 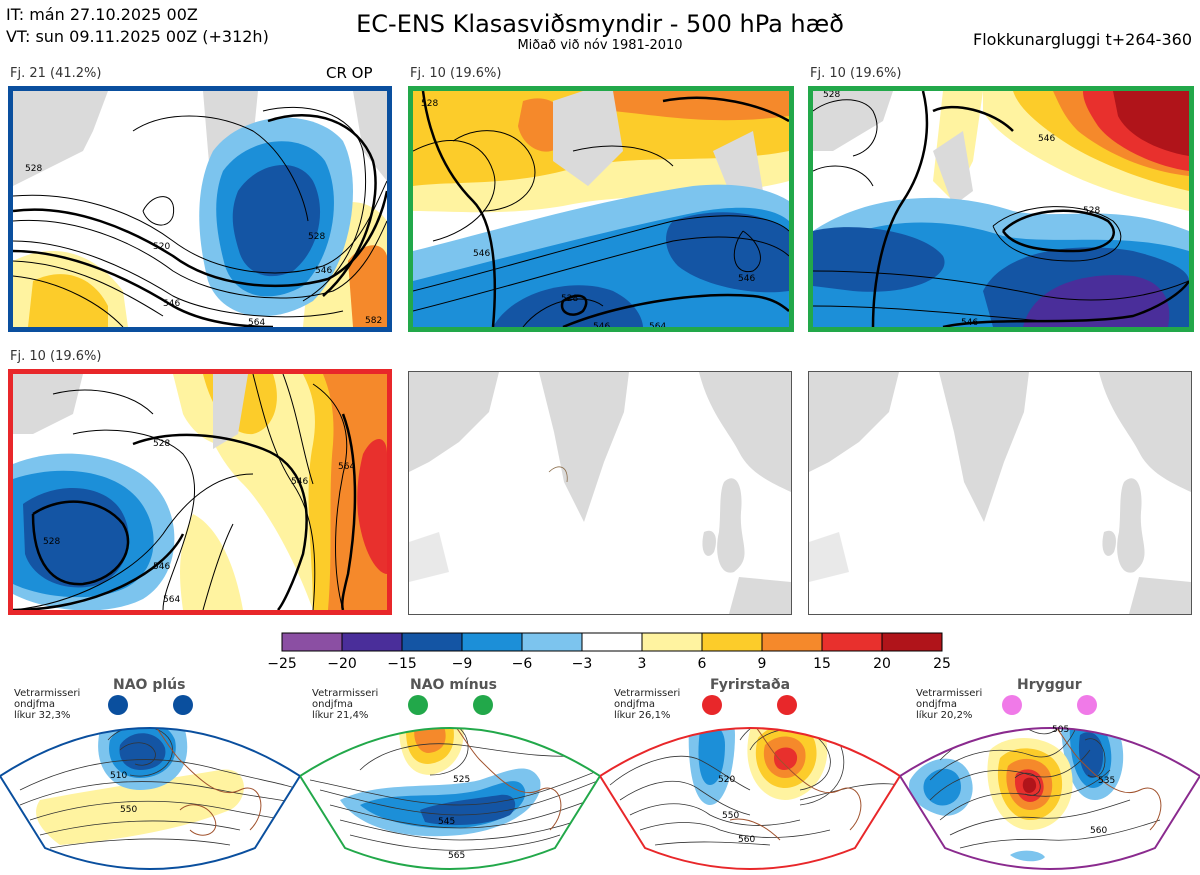 I want to click on cluster-map-1: 528 520 546 528 546 564 582, so click(x=200, y=209).